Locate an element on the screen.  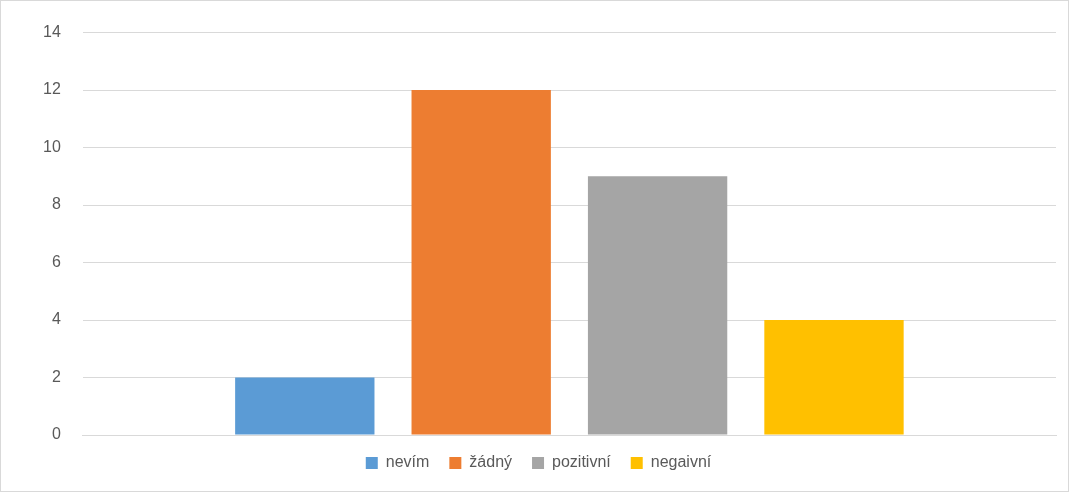
legend-label: nevím is located at coordinates (407, 462).